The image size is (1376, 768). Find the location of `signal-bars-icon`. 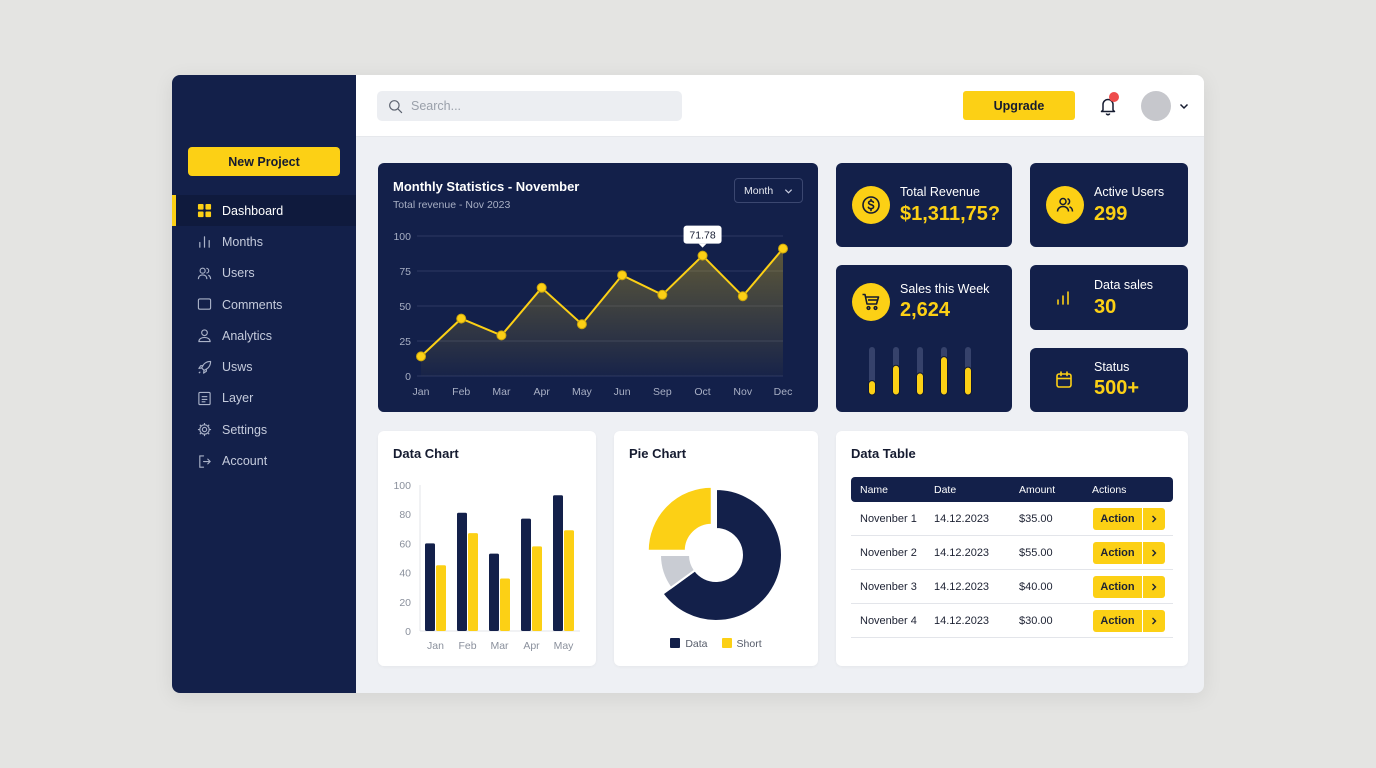

signal-bars-icon is located at coordinates (1063, 298).